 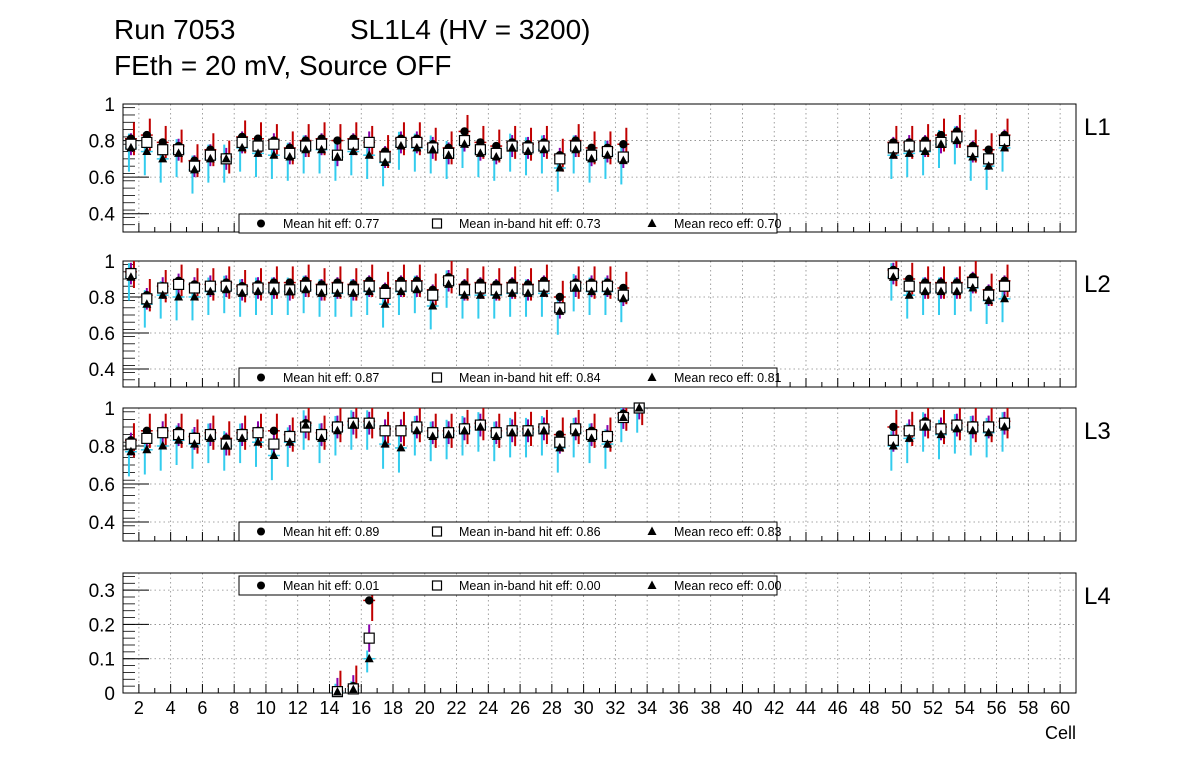 What do you see at coordinates (1097, 127) in the screenshot?
I see `layer-label: L1` at bounding box center [1097, 127].